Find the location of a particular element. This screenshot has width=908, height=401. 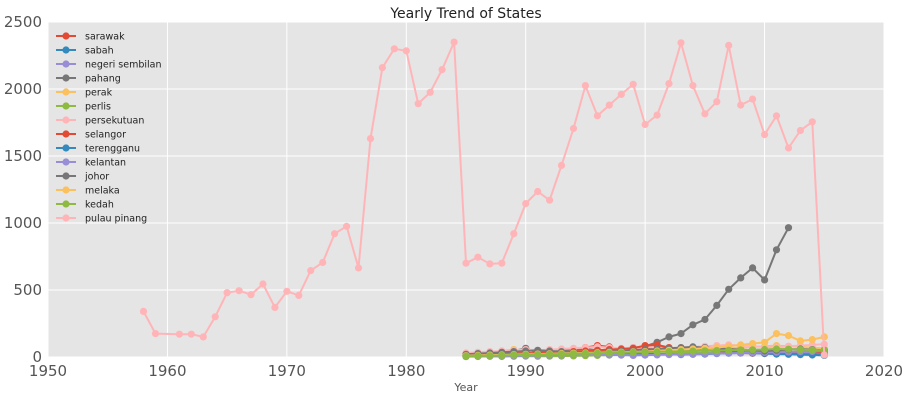

legend-label: kedah is located at coordinates (99, 205).